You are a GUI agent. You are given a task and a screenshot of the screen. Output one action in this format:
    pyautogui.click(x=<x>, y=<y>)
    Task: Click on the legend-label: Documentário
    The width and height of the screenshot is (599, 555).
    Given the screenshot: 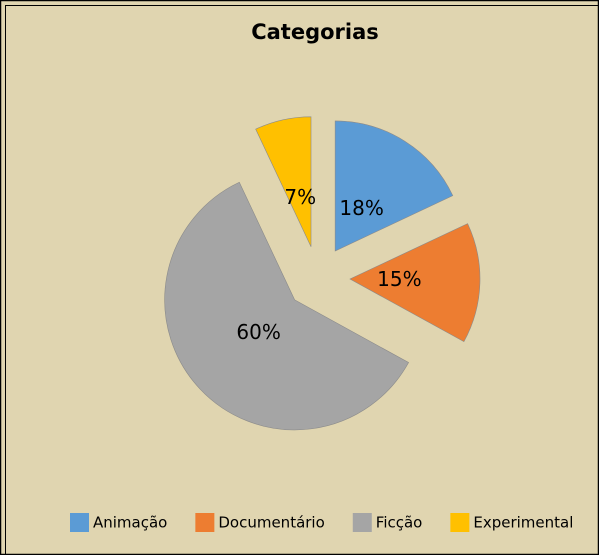 What is the action you would take?
    pyautogui.click(x=271, y=523)
    